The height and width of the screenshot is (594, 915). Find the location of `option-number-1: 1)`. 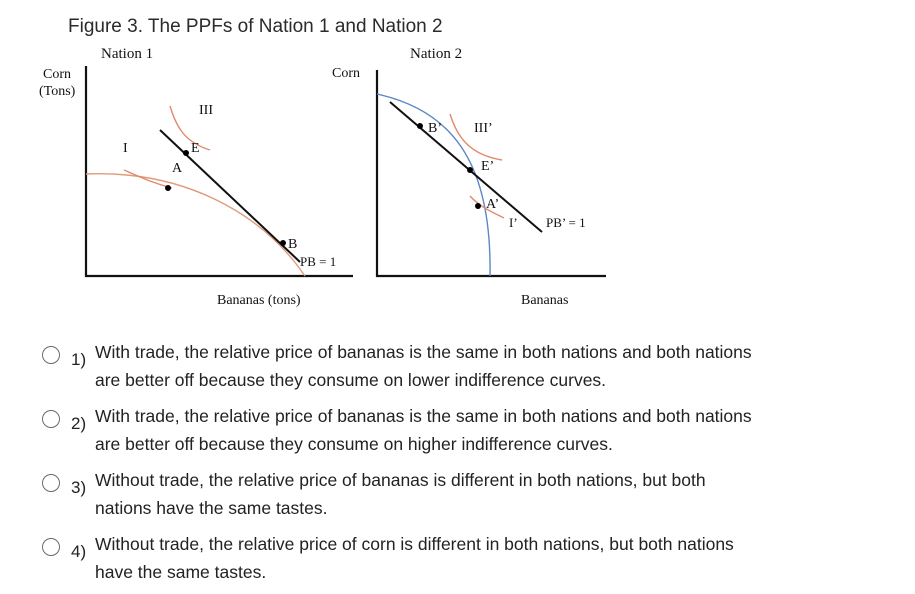

option-number-1: 1) is located at coordinates (79, 359).